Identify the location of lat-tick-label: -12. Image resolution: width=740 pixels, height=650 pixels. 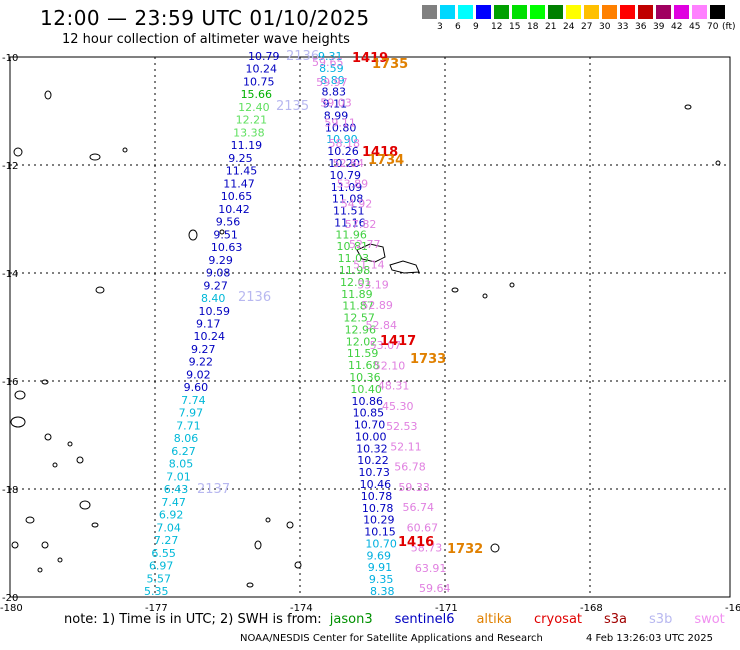
(10, 166).